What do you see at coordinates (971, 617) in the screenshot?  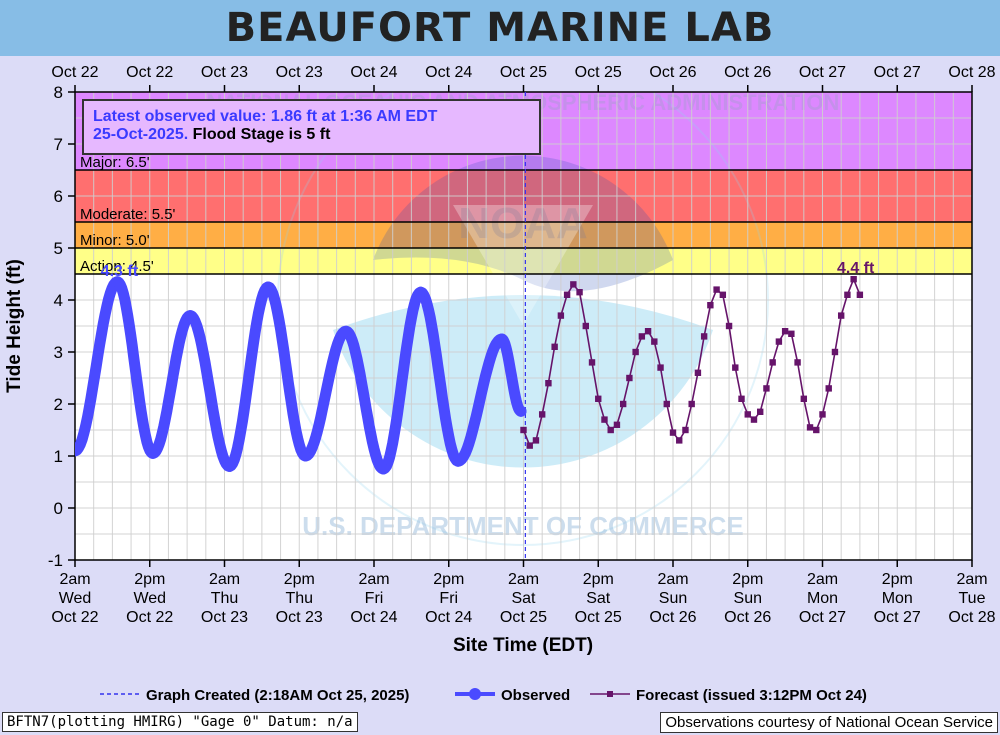 I see `bottom-tick-label: Oct 28` at bounding box center [971, 617].